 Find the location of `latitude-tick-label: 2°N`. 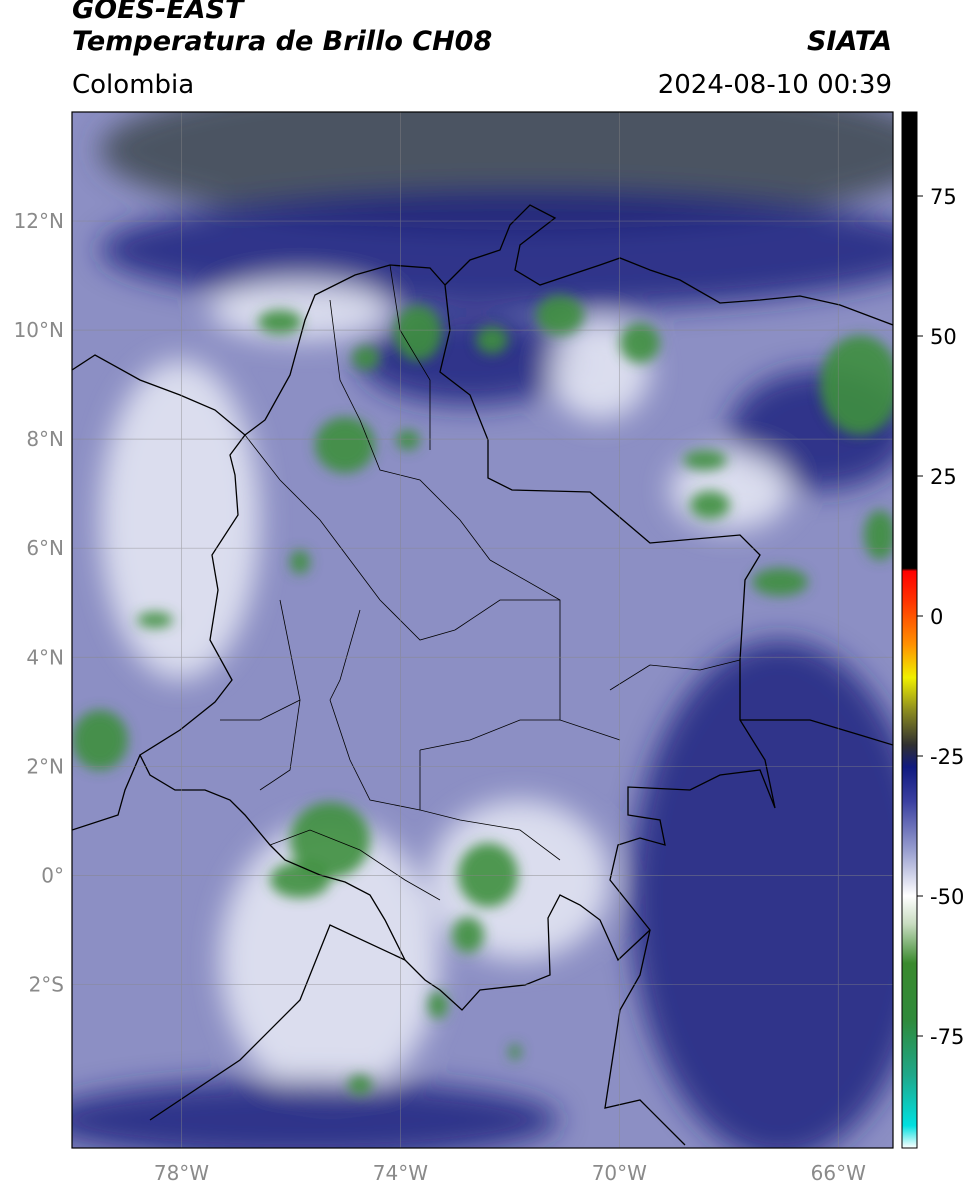

latitude-tick-label: 2°N is located at coordinates (45, 766).